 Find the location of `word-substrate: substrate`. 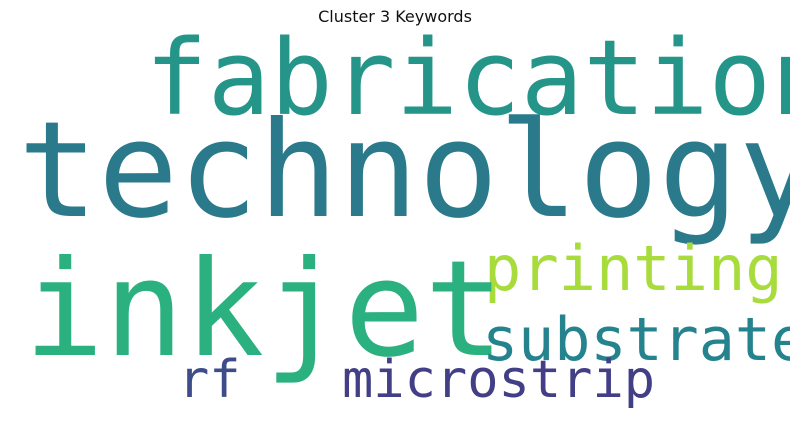

word-substrate: substrate is located at coordinates (636, 340).